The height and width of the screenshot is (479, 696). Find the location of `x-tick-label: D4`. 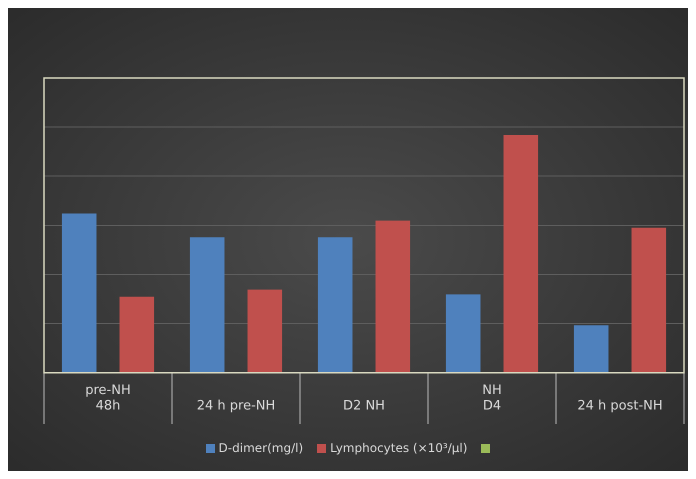

x-tick-label: D4 is located at coordinates (492, 406).